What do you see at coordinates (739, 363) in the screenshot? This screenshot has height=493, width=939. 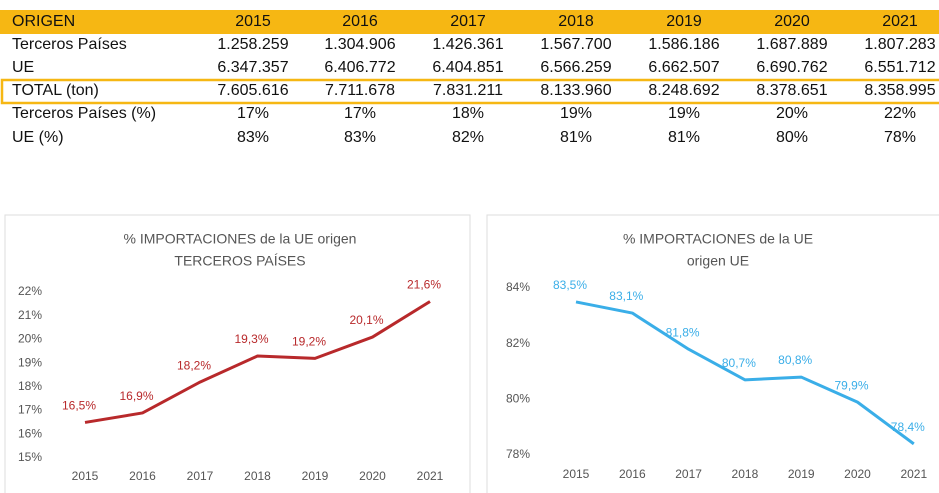 I see `data-label: 80,7%` at bounding box center [739, 363].